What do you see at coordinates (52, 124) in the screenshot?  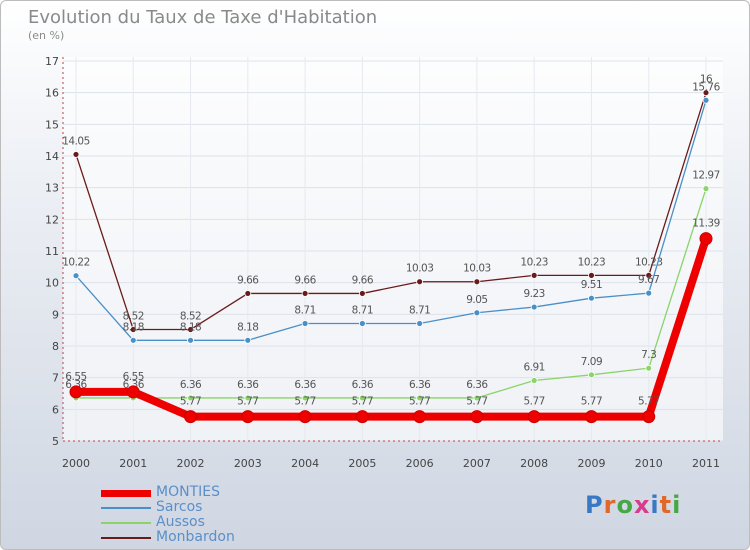 I see `y-tick-label: 15` at bounding box center [52, 124].